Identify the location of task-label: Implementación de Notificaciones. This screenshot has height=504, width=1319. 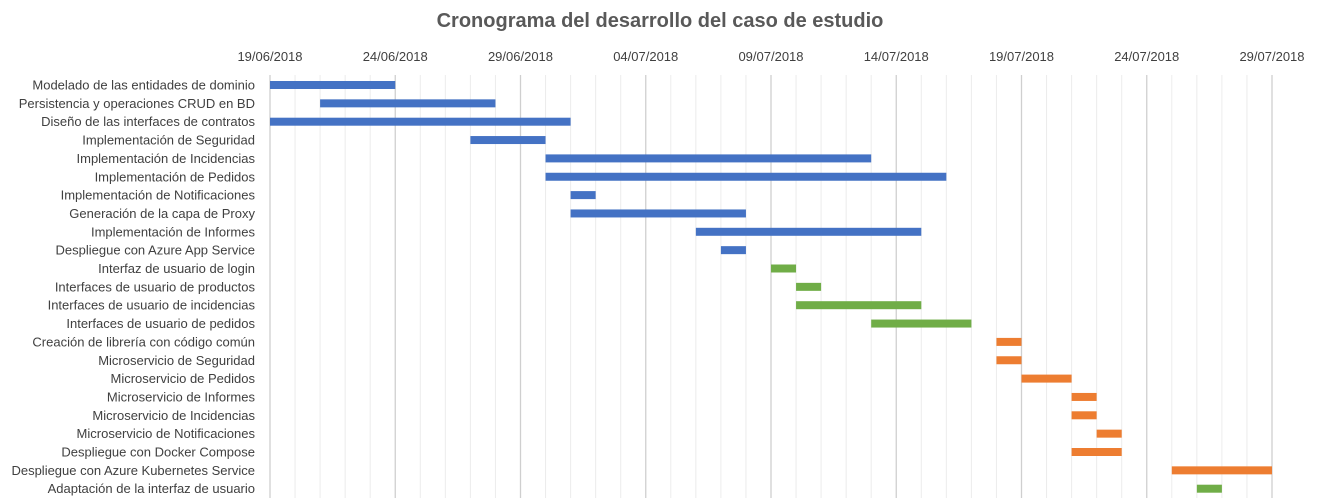
(158, 195).